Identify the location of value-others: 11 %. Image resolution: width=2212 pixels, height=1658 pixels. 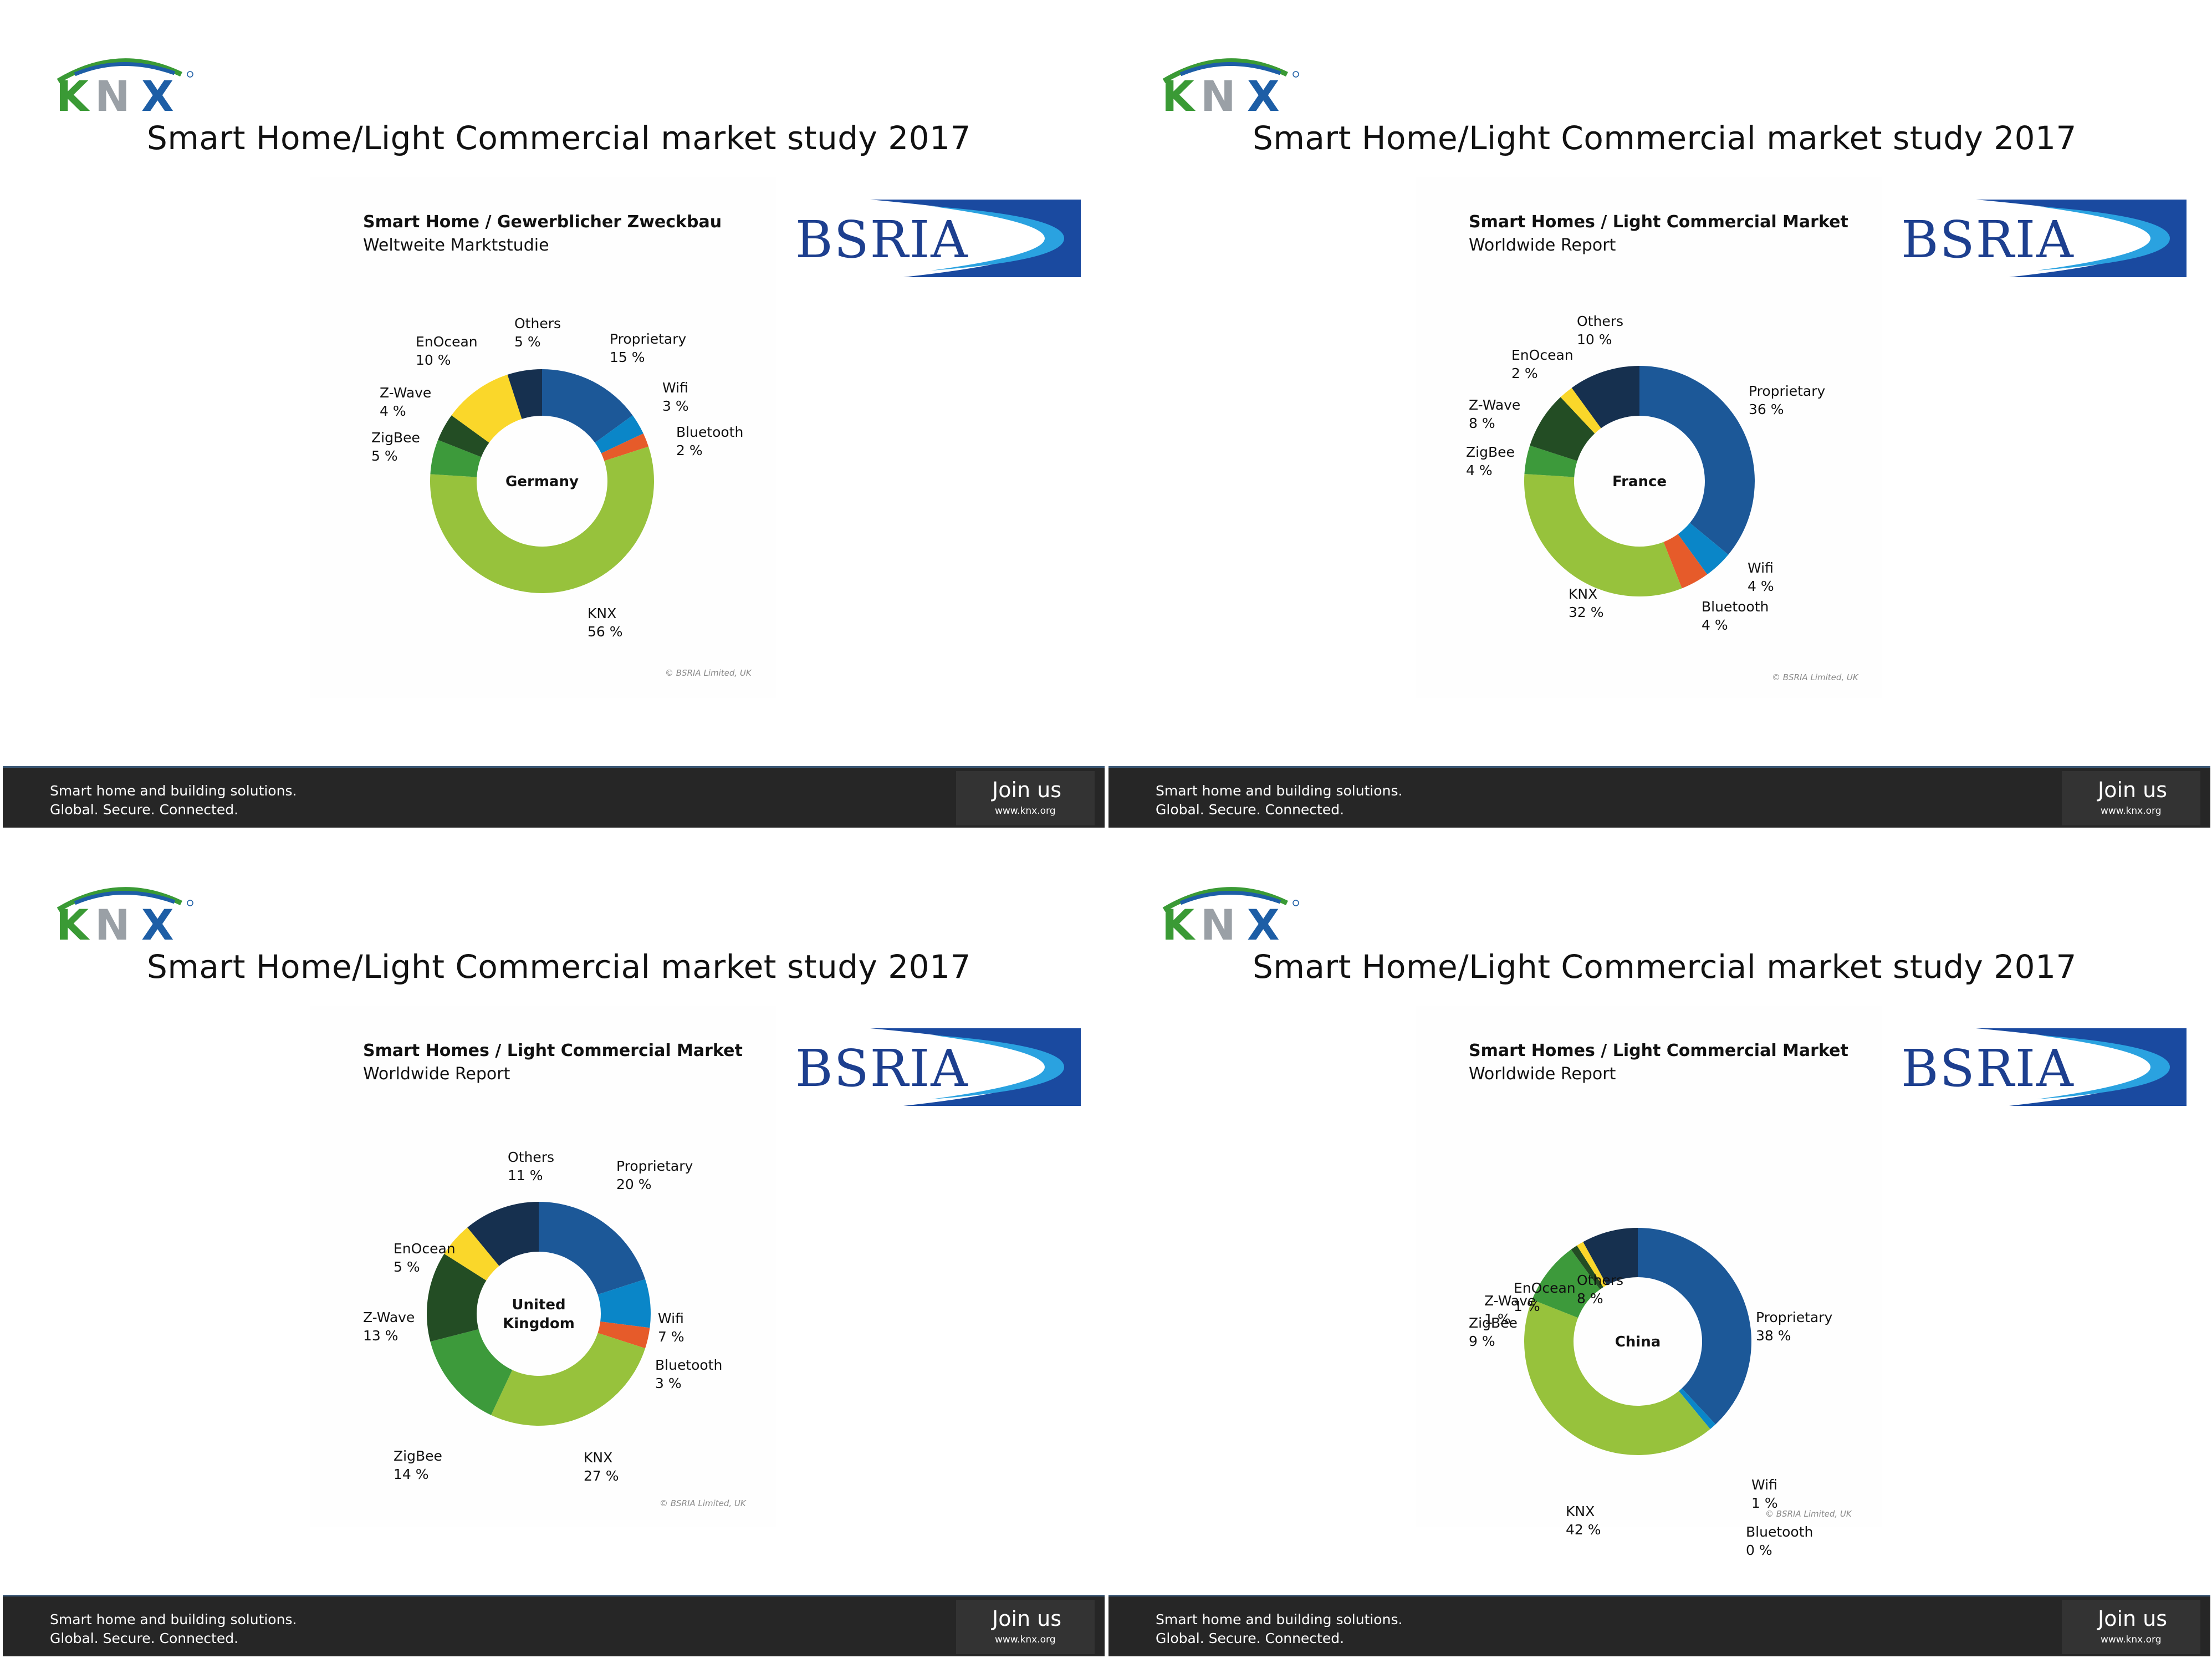
(525, 1175).